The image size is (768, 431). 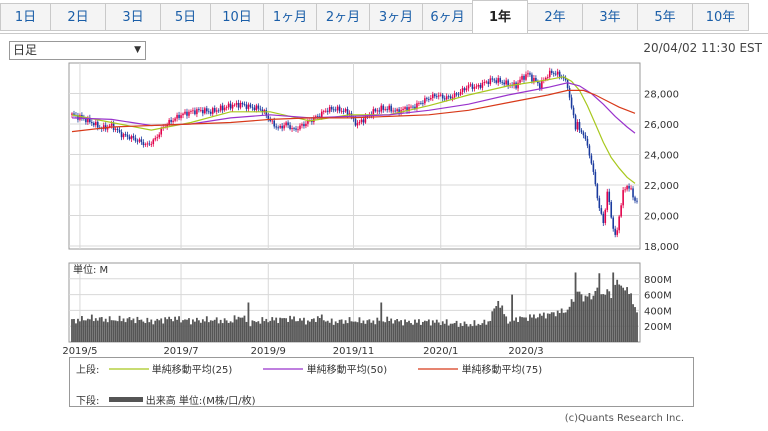 What do you see at coordinates (78, 17) in the screenshot?
I see `tab-1: 2日` at bounding box center [78, 17].